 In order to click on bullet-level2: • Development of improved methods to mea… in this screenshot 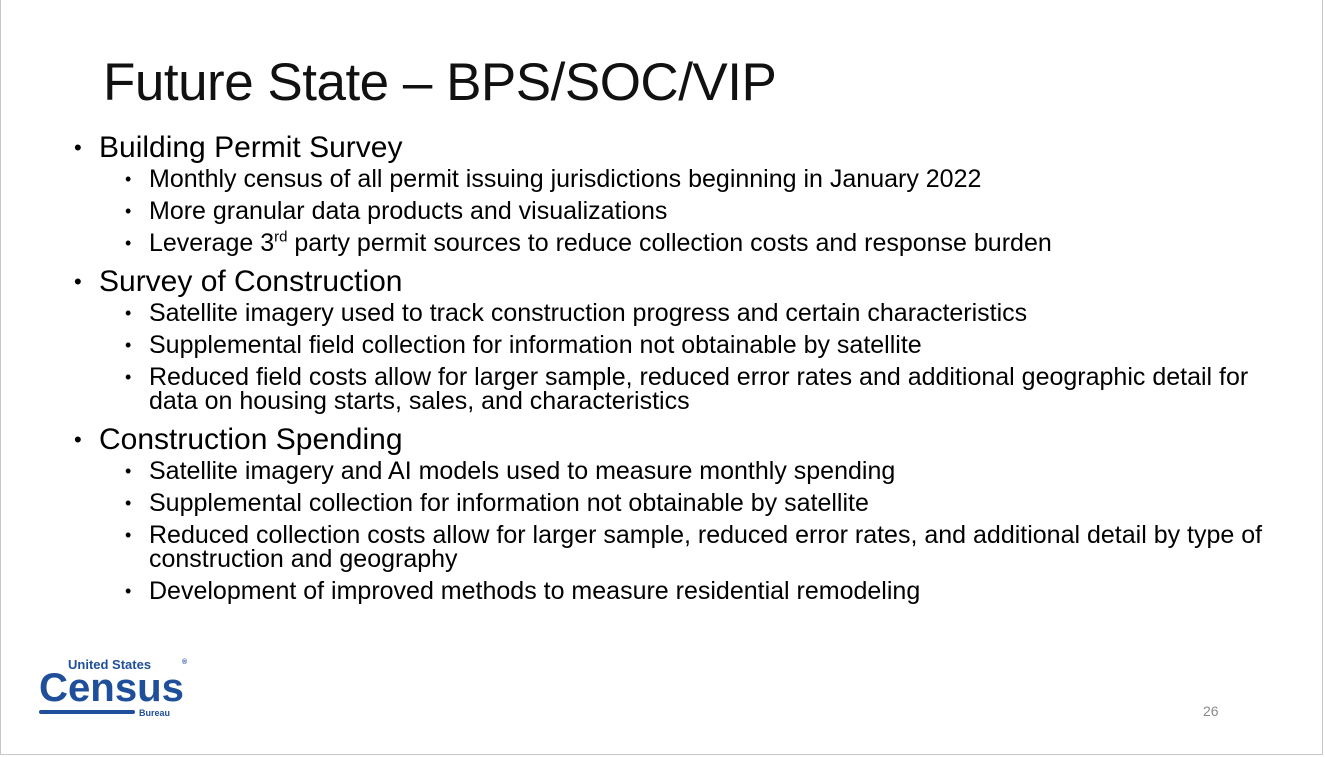, I will do `click(704, 591)`.